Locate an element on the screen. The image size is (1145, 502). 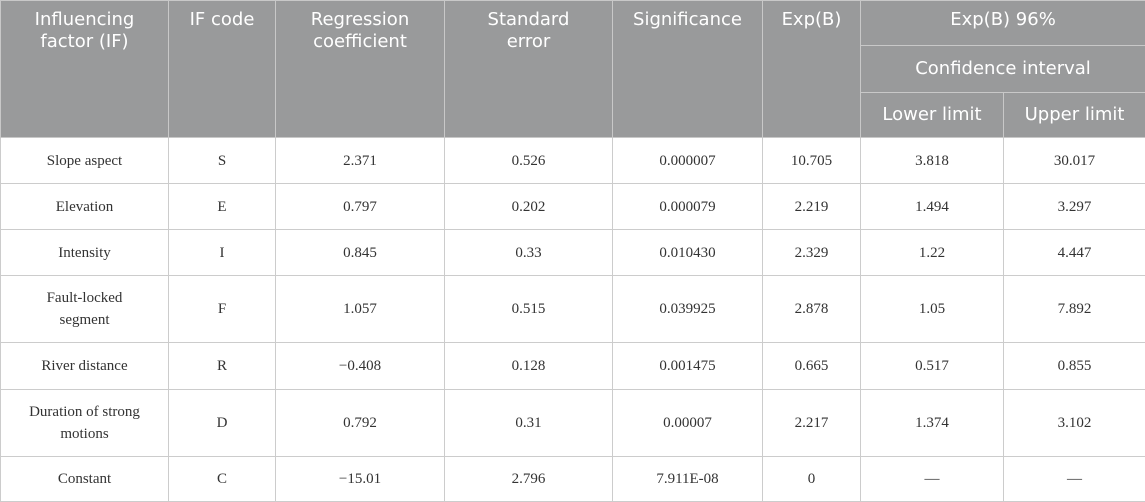
column-header: IF code is located at coordinates (222, 69).